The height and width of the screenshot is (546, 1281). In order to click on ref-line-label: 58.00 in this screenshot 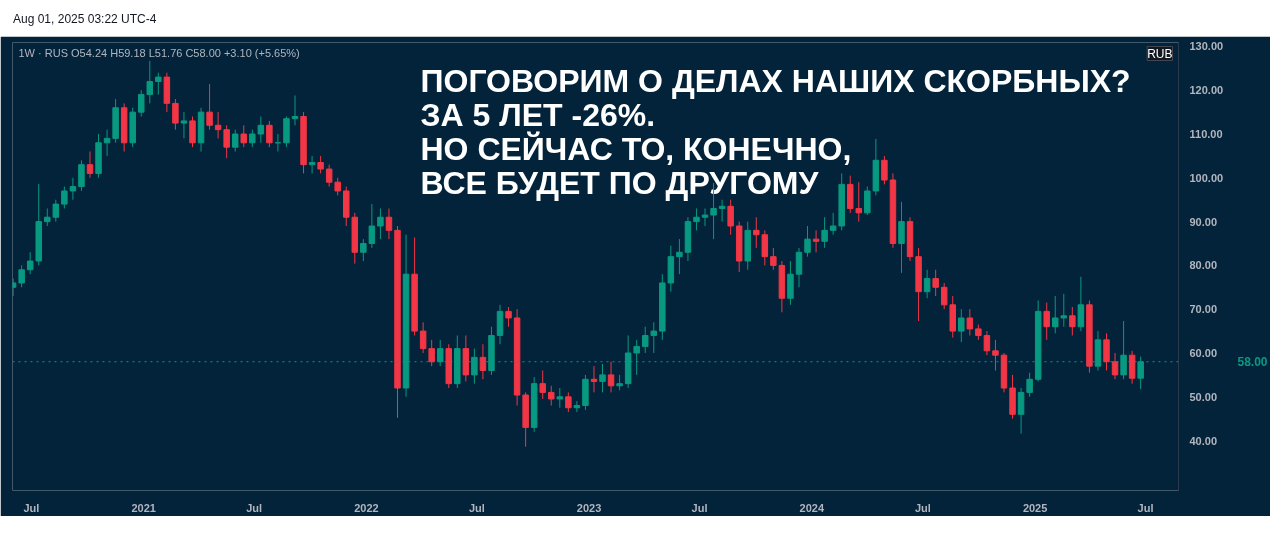, I will do `click(1252, 362)`.